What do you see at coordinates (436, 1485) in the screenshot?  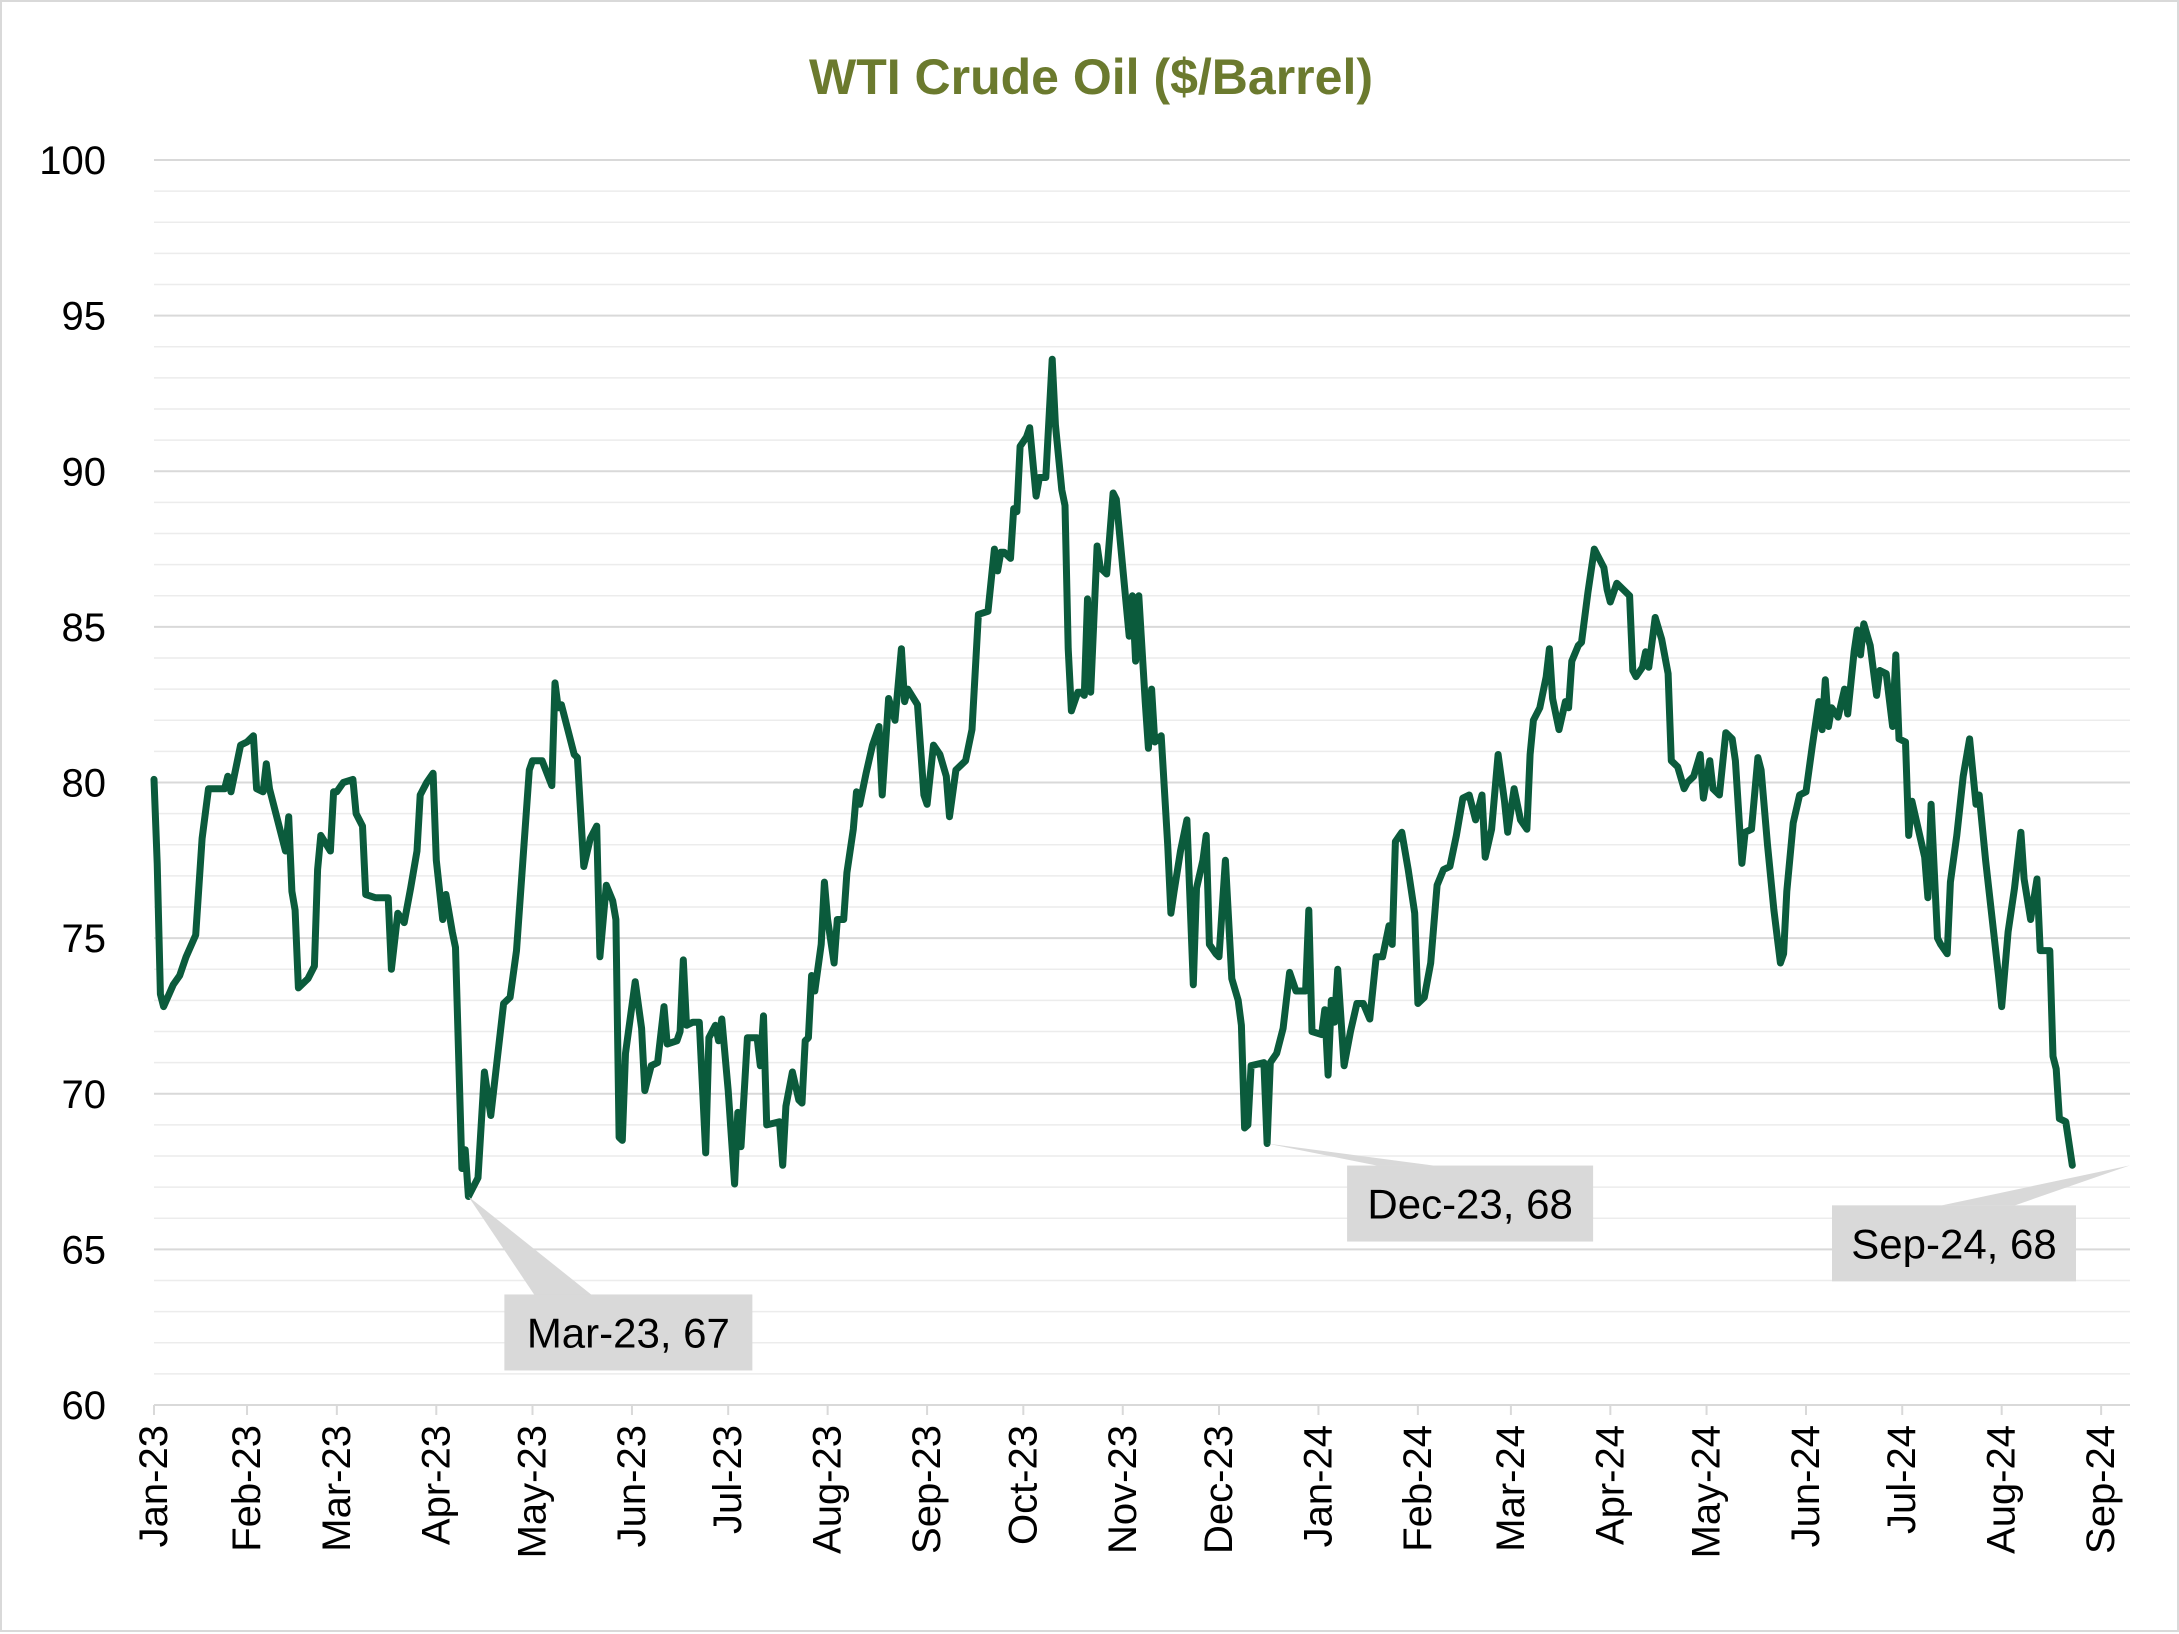 I see `x-tick-label: Apr-23` at bounding box center [436, 1485].